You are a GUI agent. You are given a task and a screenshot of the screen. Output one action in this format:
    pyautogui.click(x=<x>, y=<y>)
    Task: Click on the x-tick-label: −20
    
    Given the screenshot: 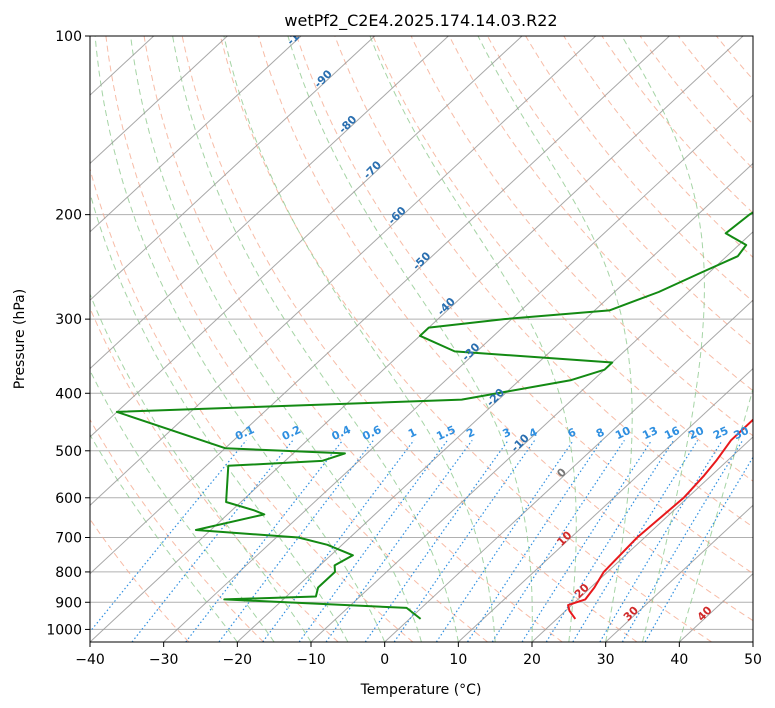 What is the action you would take?
    pyautogui.click(x=238, y=660)
    